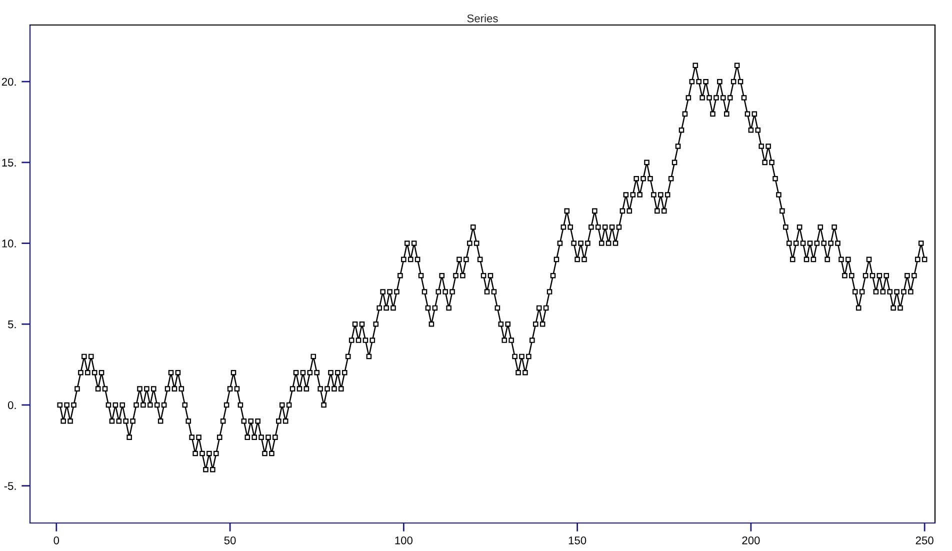 This screenshot has width=952, height=551. What do you see at coordinates (9, 82) in the screenshot?
I see `y-tick-label: 20.` at bounding box center [9, 82].